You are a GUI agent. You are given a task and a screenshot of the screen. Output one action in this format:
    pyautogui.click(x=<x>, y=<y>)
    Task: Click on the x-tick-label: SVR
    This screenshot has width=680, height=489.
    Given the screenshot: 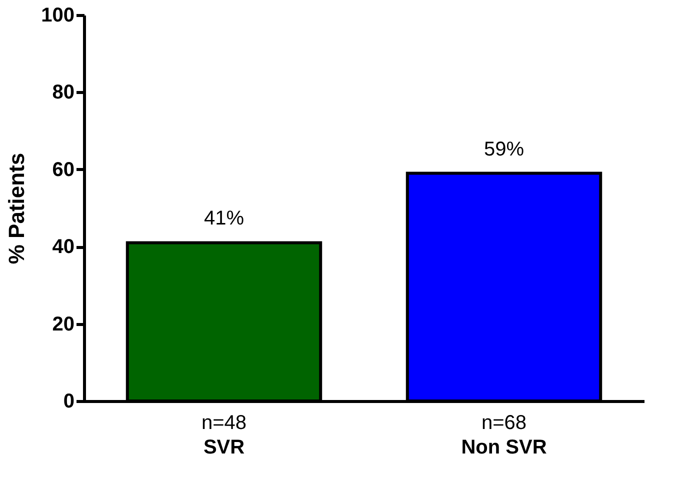 What is the action you would take?
    pyautogui.click(x=224, y=447)
    